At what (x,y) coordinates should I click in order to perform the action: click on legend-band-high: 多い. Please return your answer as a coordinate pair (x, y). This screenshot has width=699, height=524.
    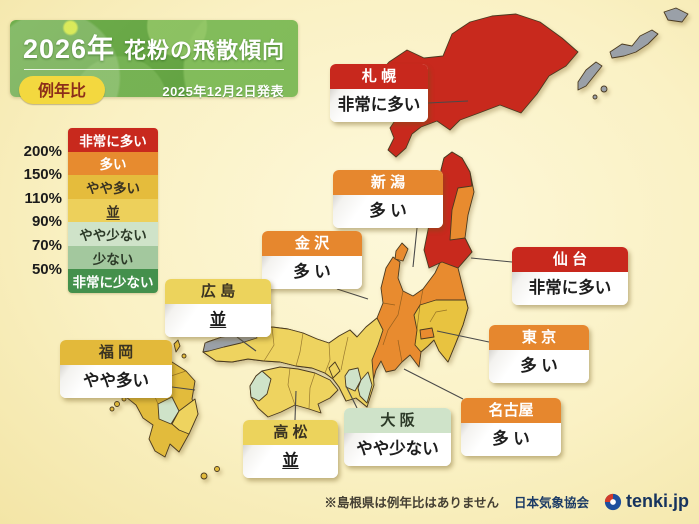
    Looking at the image, I should click on (113, 163).